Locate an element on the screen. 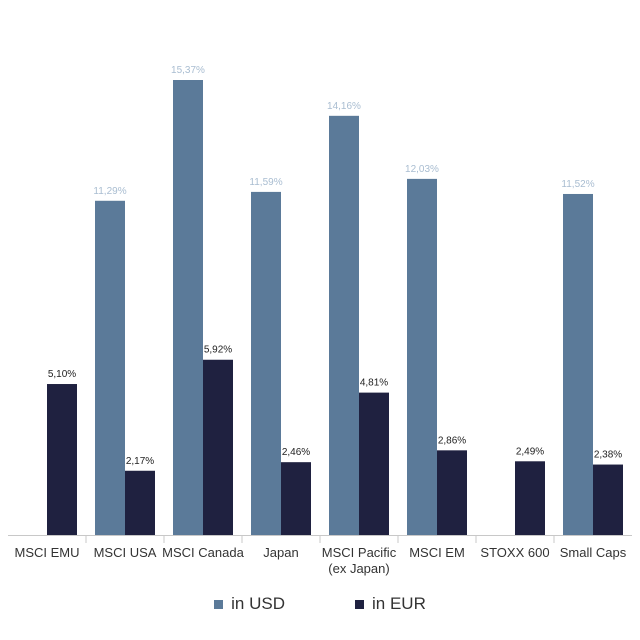 Image resolution: width=640 pixels, height=640 pixels. x-tick-label-0: MSCI EMU is located at coordinates (47, 552).